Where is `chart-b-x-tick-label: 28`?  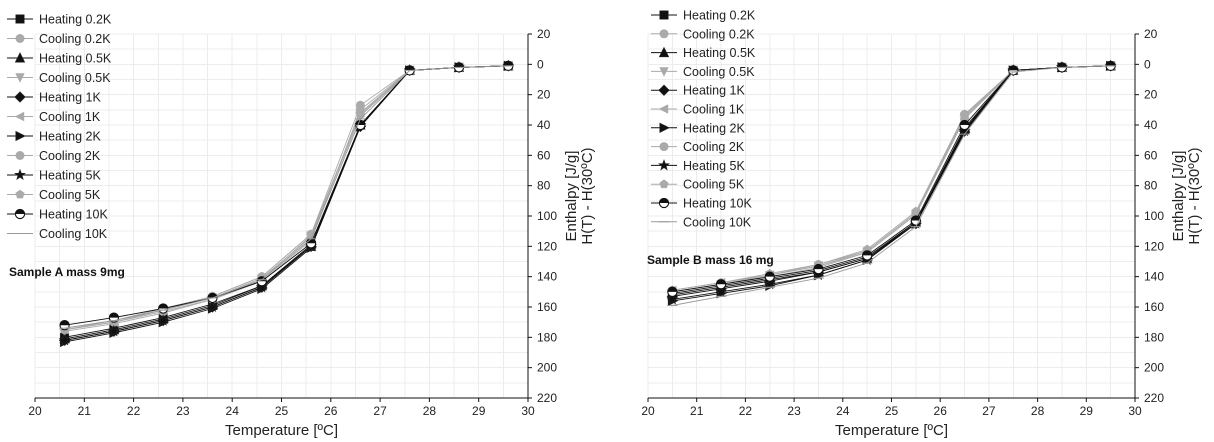
chart-b-x-tick-label: 28 is located at coordinates (1038, 411).